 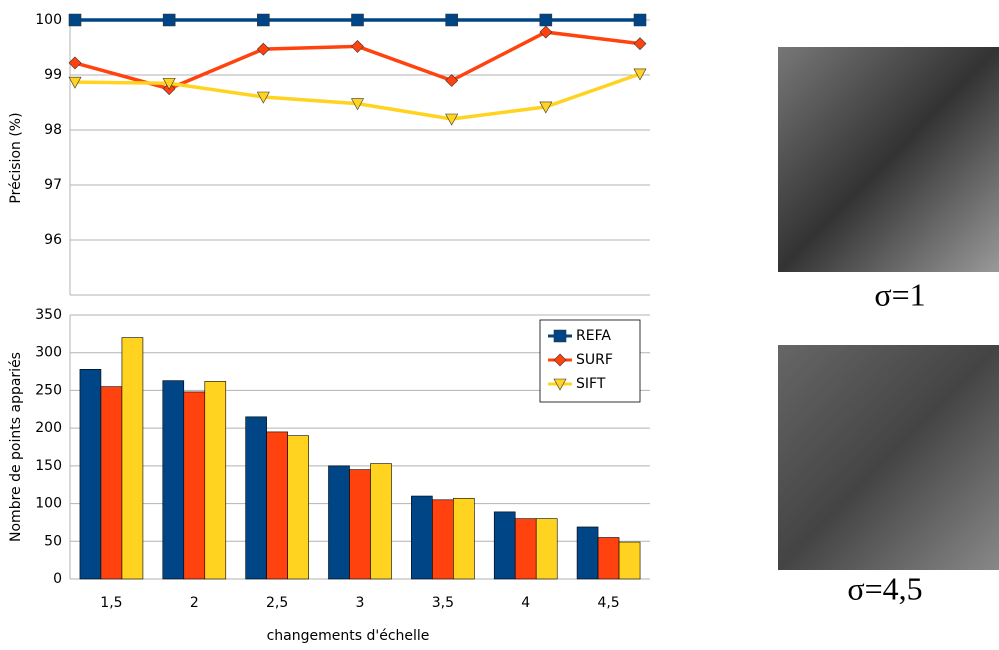 I want to click on line, so click(x=357, y=96).